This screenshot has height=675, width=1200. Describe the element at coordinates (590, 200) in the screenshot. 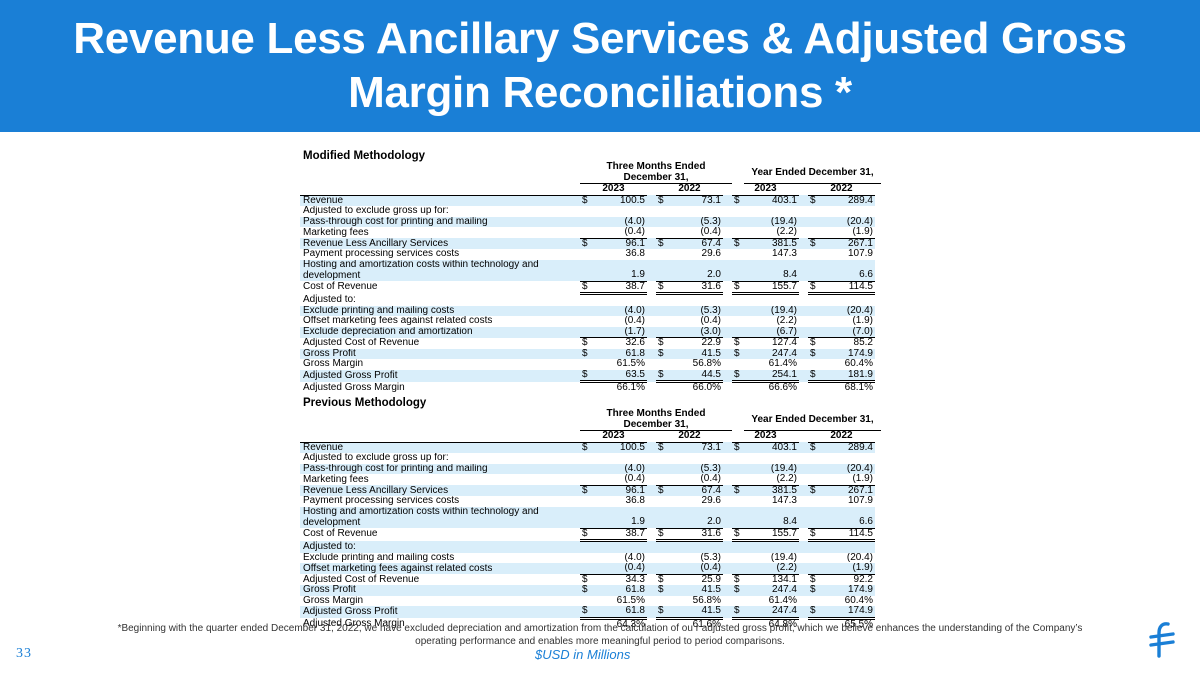

I see `table-row: Revenue $100.5 $73.1 $403.1 $289.4` at that location.